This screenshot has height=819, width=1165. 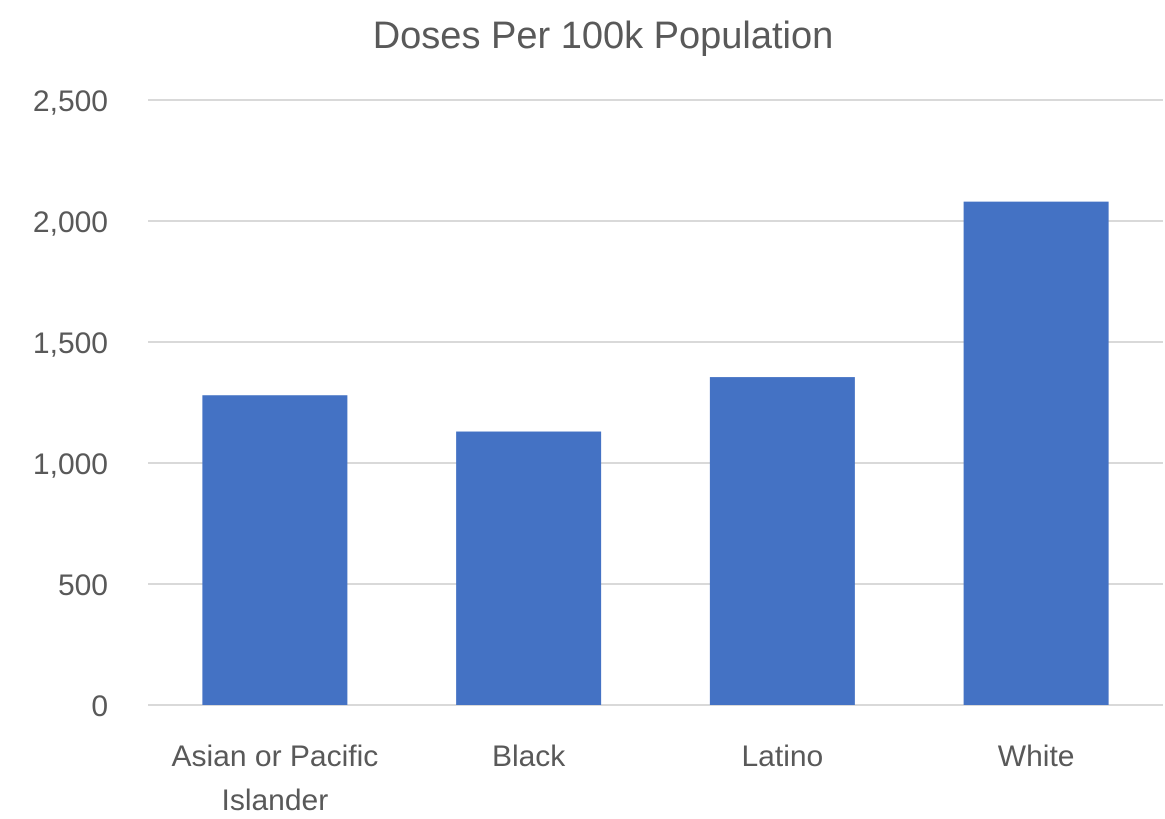 I want to click on x-category-label-line: White, so click(x=1036, y=756).